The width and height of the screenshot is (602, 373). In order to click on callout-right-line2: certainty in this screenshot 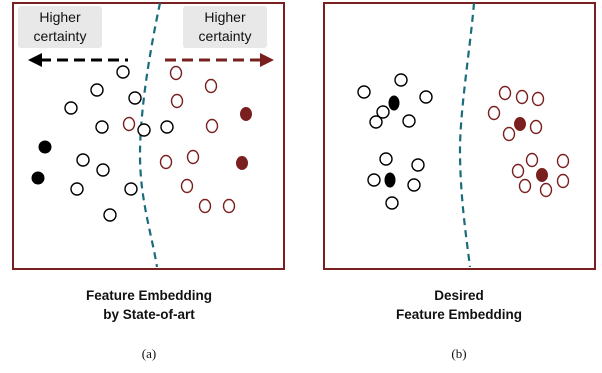, I will do `click(225, 36)`.